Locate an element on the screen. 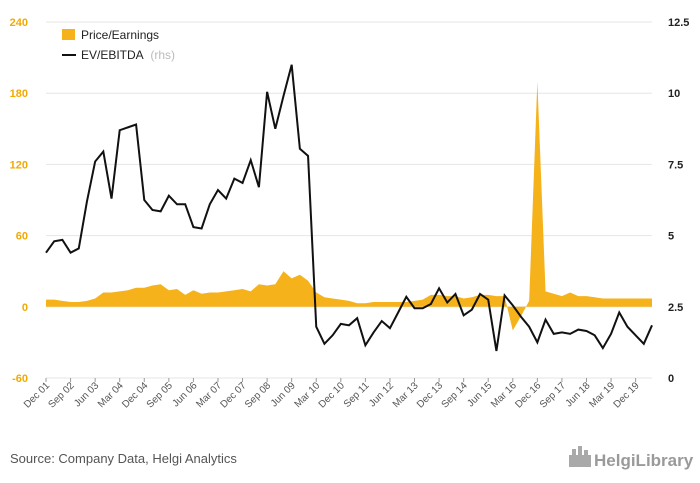  left-axis-ticks: 240 180 120 60 0 -60 is located at coordinates (19, 201).